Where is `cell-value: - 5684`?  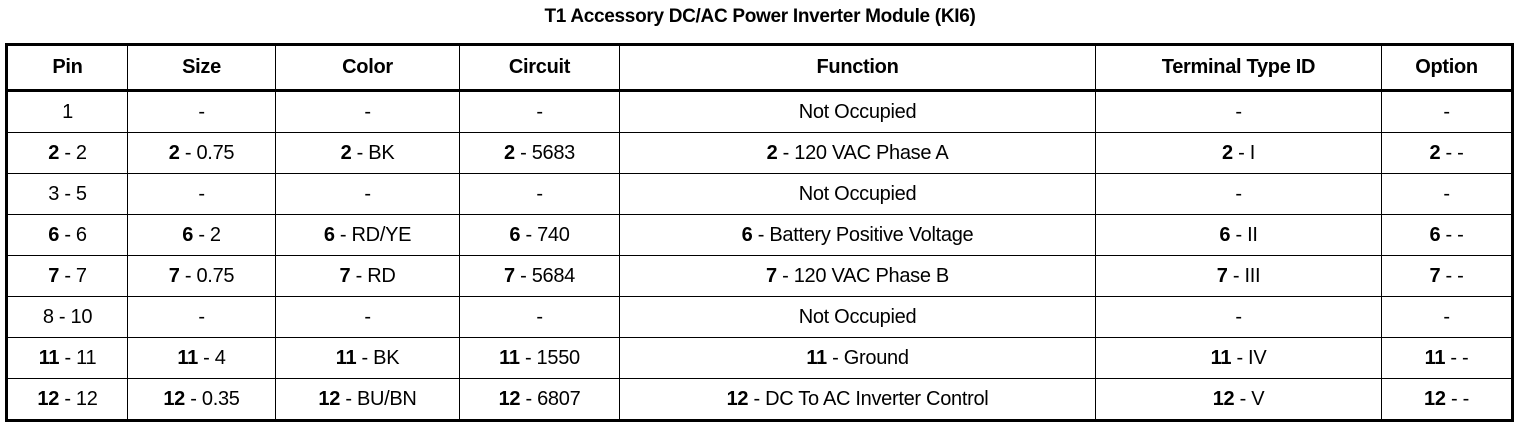 cell-value: - 5684 is located at coordinates (544, 275).